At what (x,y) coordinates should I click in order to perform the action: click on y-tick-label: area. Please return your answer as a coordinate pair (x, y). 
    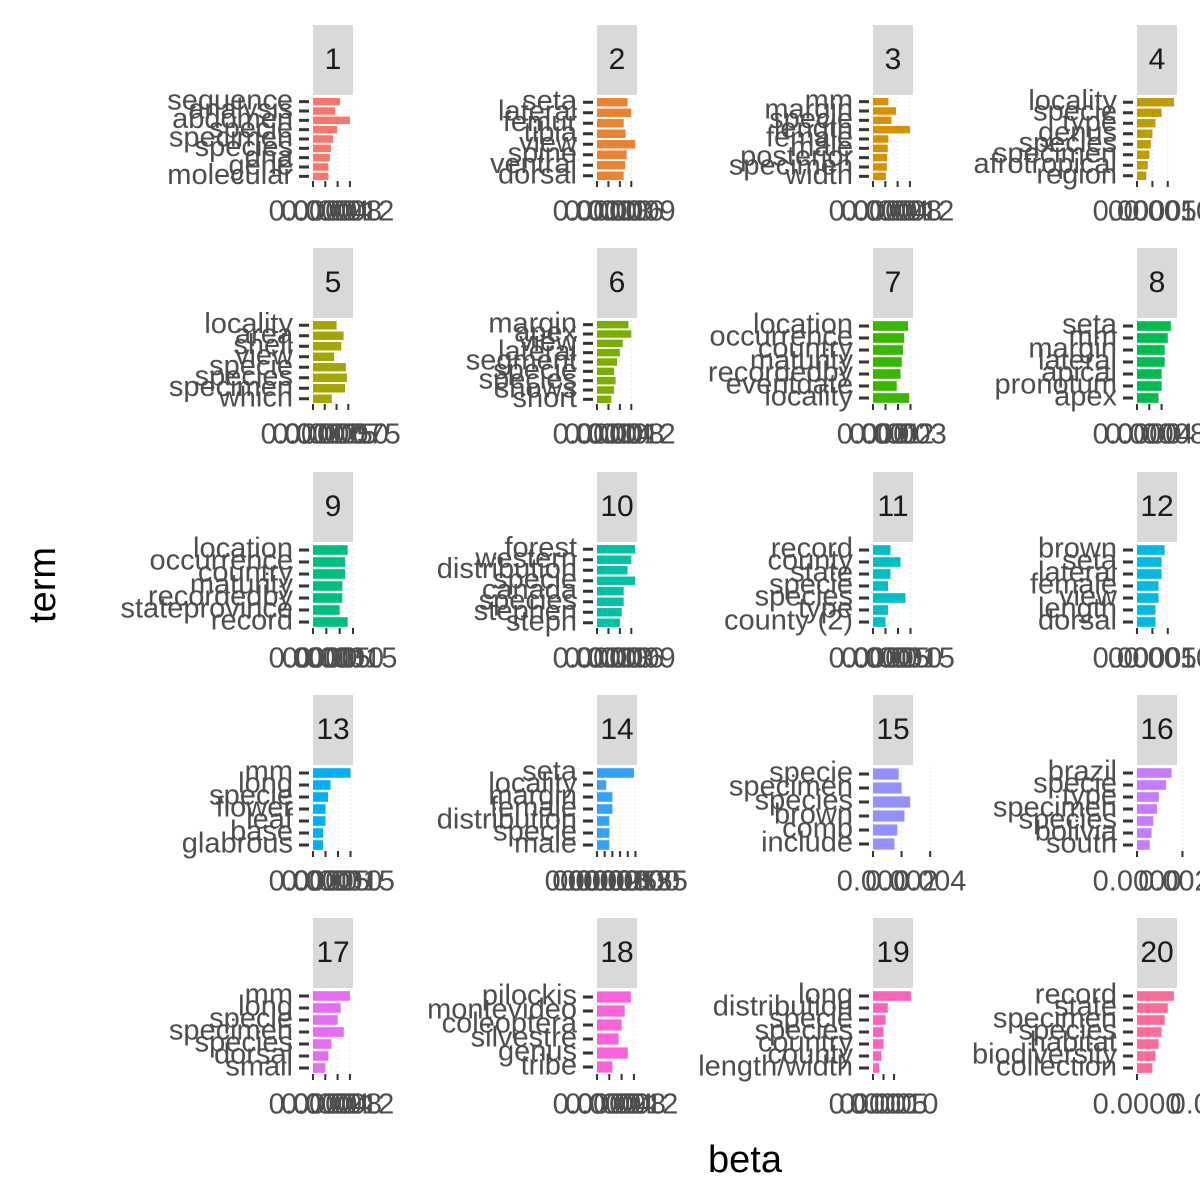
    Looking at the image, I should click on (264, 334).